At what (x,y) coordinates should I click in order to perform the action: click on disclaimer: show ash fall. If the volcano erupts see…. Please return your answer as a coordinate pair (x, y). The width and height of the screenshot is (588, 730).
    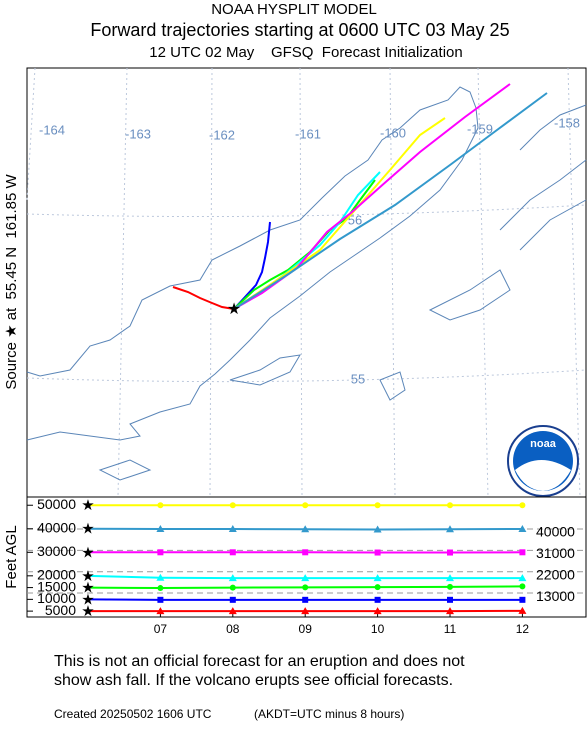
    Looking at the image, I should click on (253, 680).